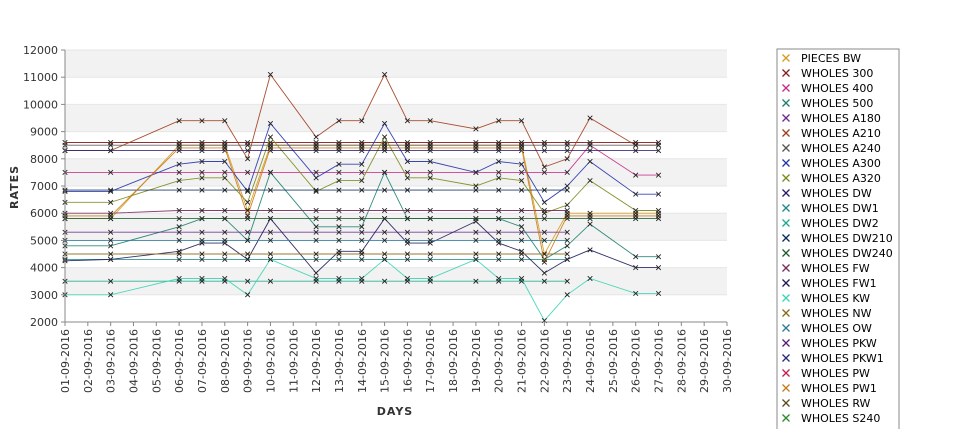 This screenshot has height=429, width=975. Describe the element at coordinates (840, 418) in the screenshot. I see `legend-label: WHOLES S240` at that location.